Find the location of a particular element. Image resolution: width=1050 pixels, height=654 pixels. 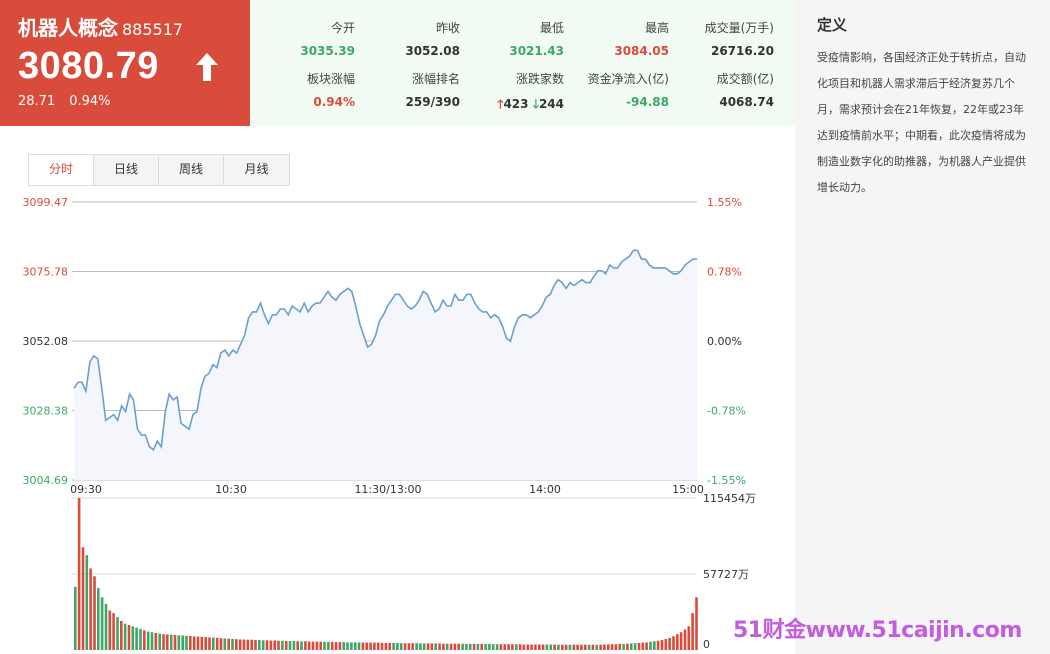

tab-weekly: 周线 is located at coordinates (191, 170).